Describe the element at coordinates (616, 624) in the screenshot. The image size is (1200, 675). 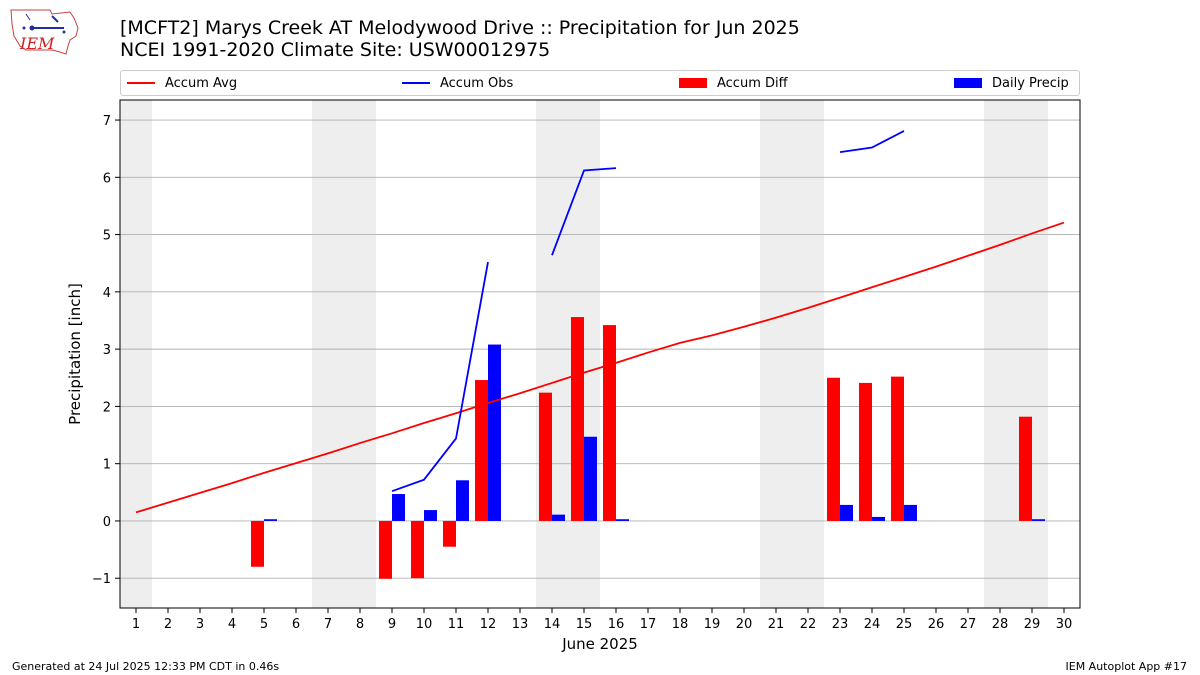
I see `x-tick-label: 16` at that location.